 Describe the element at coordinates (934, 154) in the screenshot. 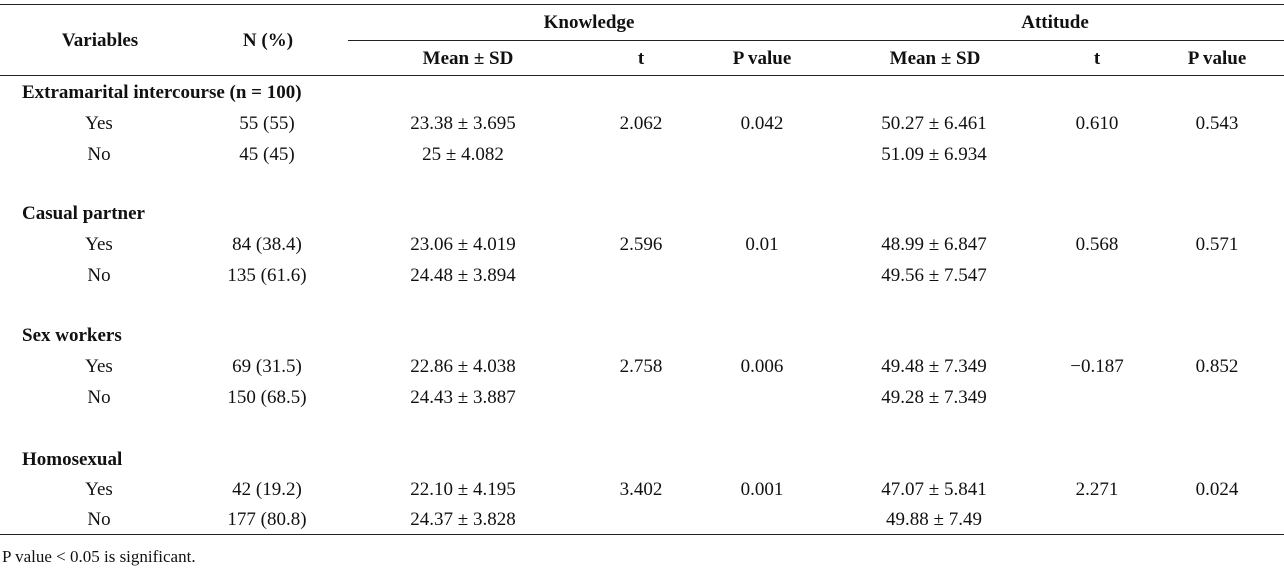

I see `cell-attitude-mean: 51.09 ± 6.934` at that location.